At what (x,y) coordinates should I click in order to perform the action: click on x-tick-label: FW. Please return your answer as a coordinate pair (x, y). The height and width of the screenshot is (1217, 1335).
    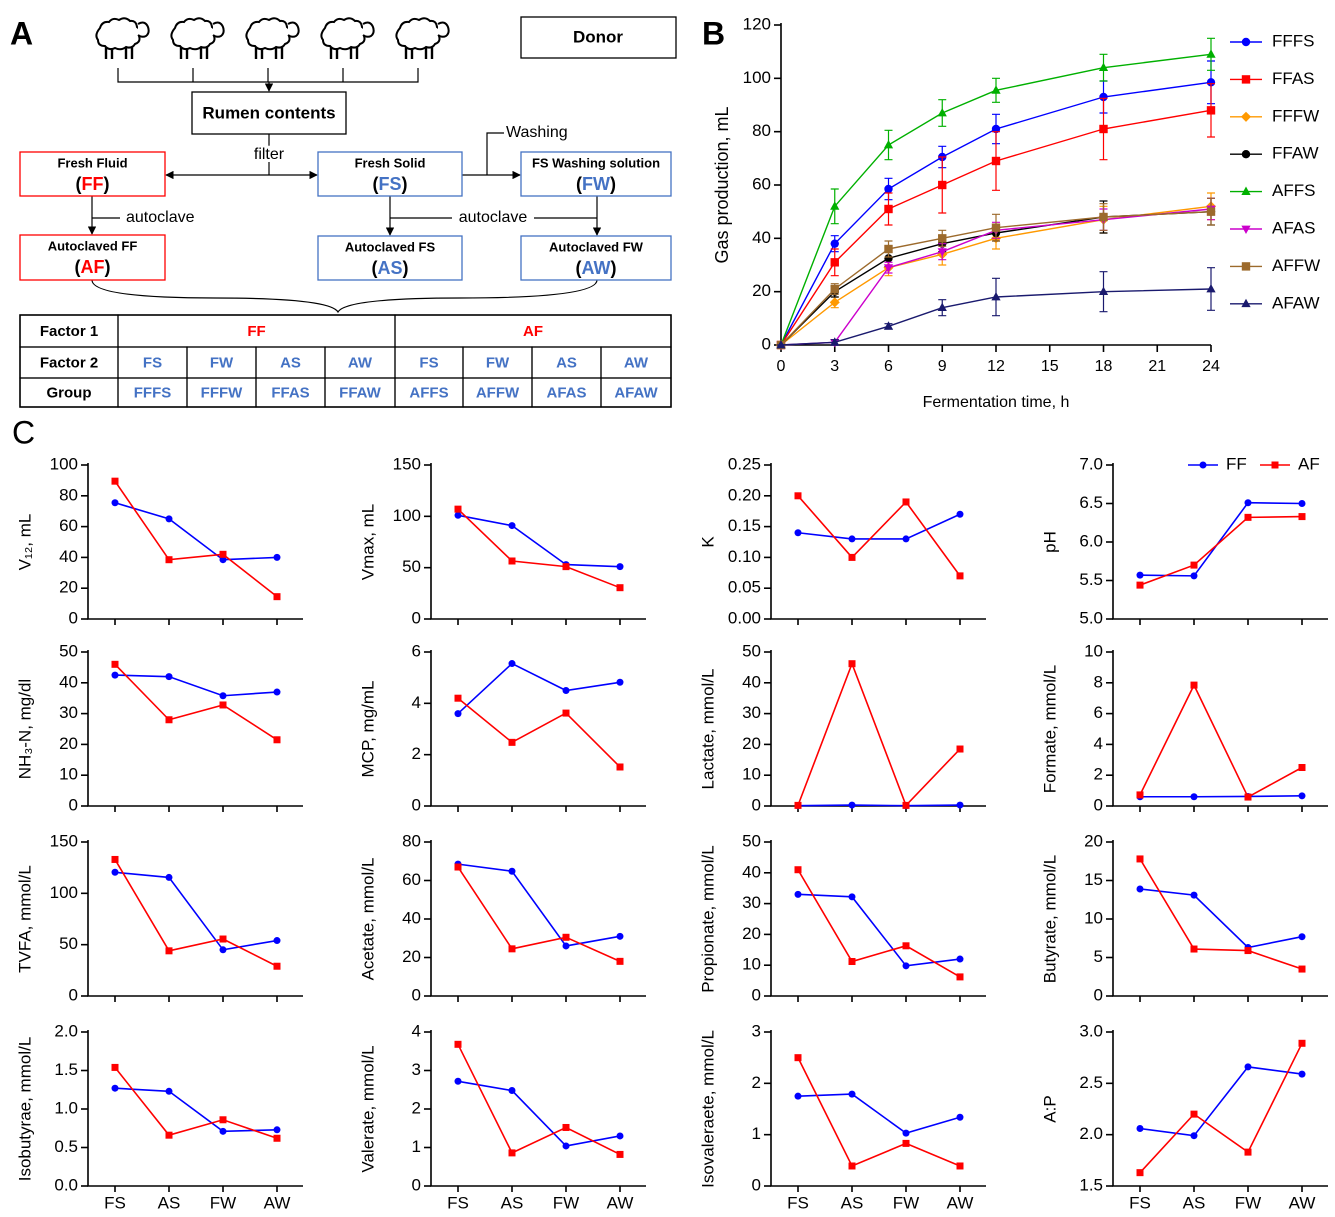
    Looking at the image, I should click on (223, 1202).